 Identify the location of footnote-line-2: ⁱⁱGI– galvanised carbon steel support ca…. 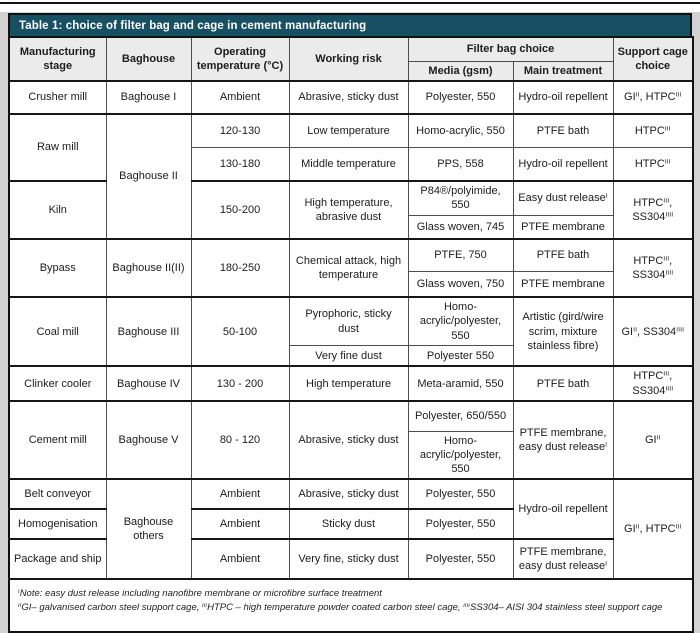
(340, 608).